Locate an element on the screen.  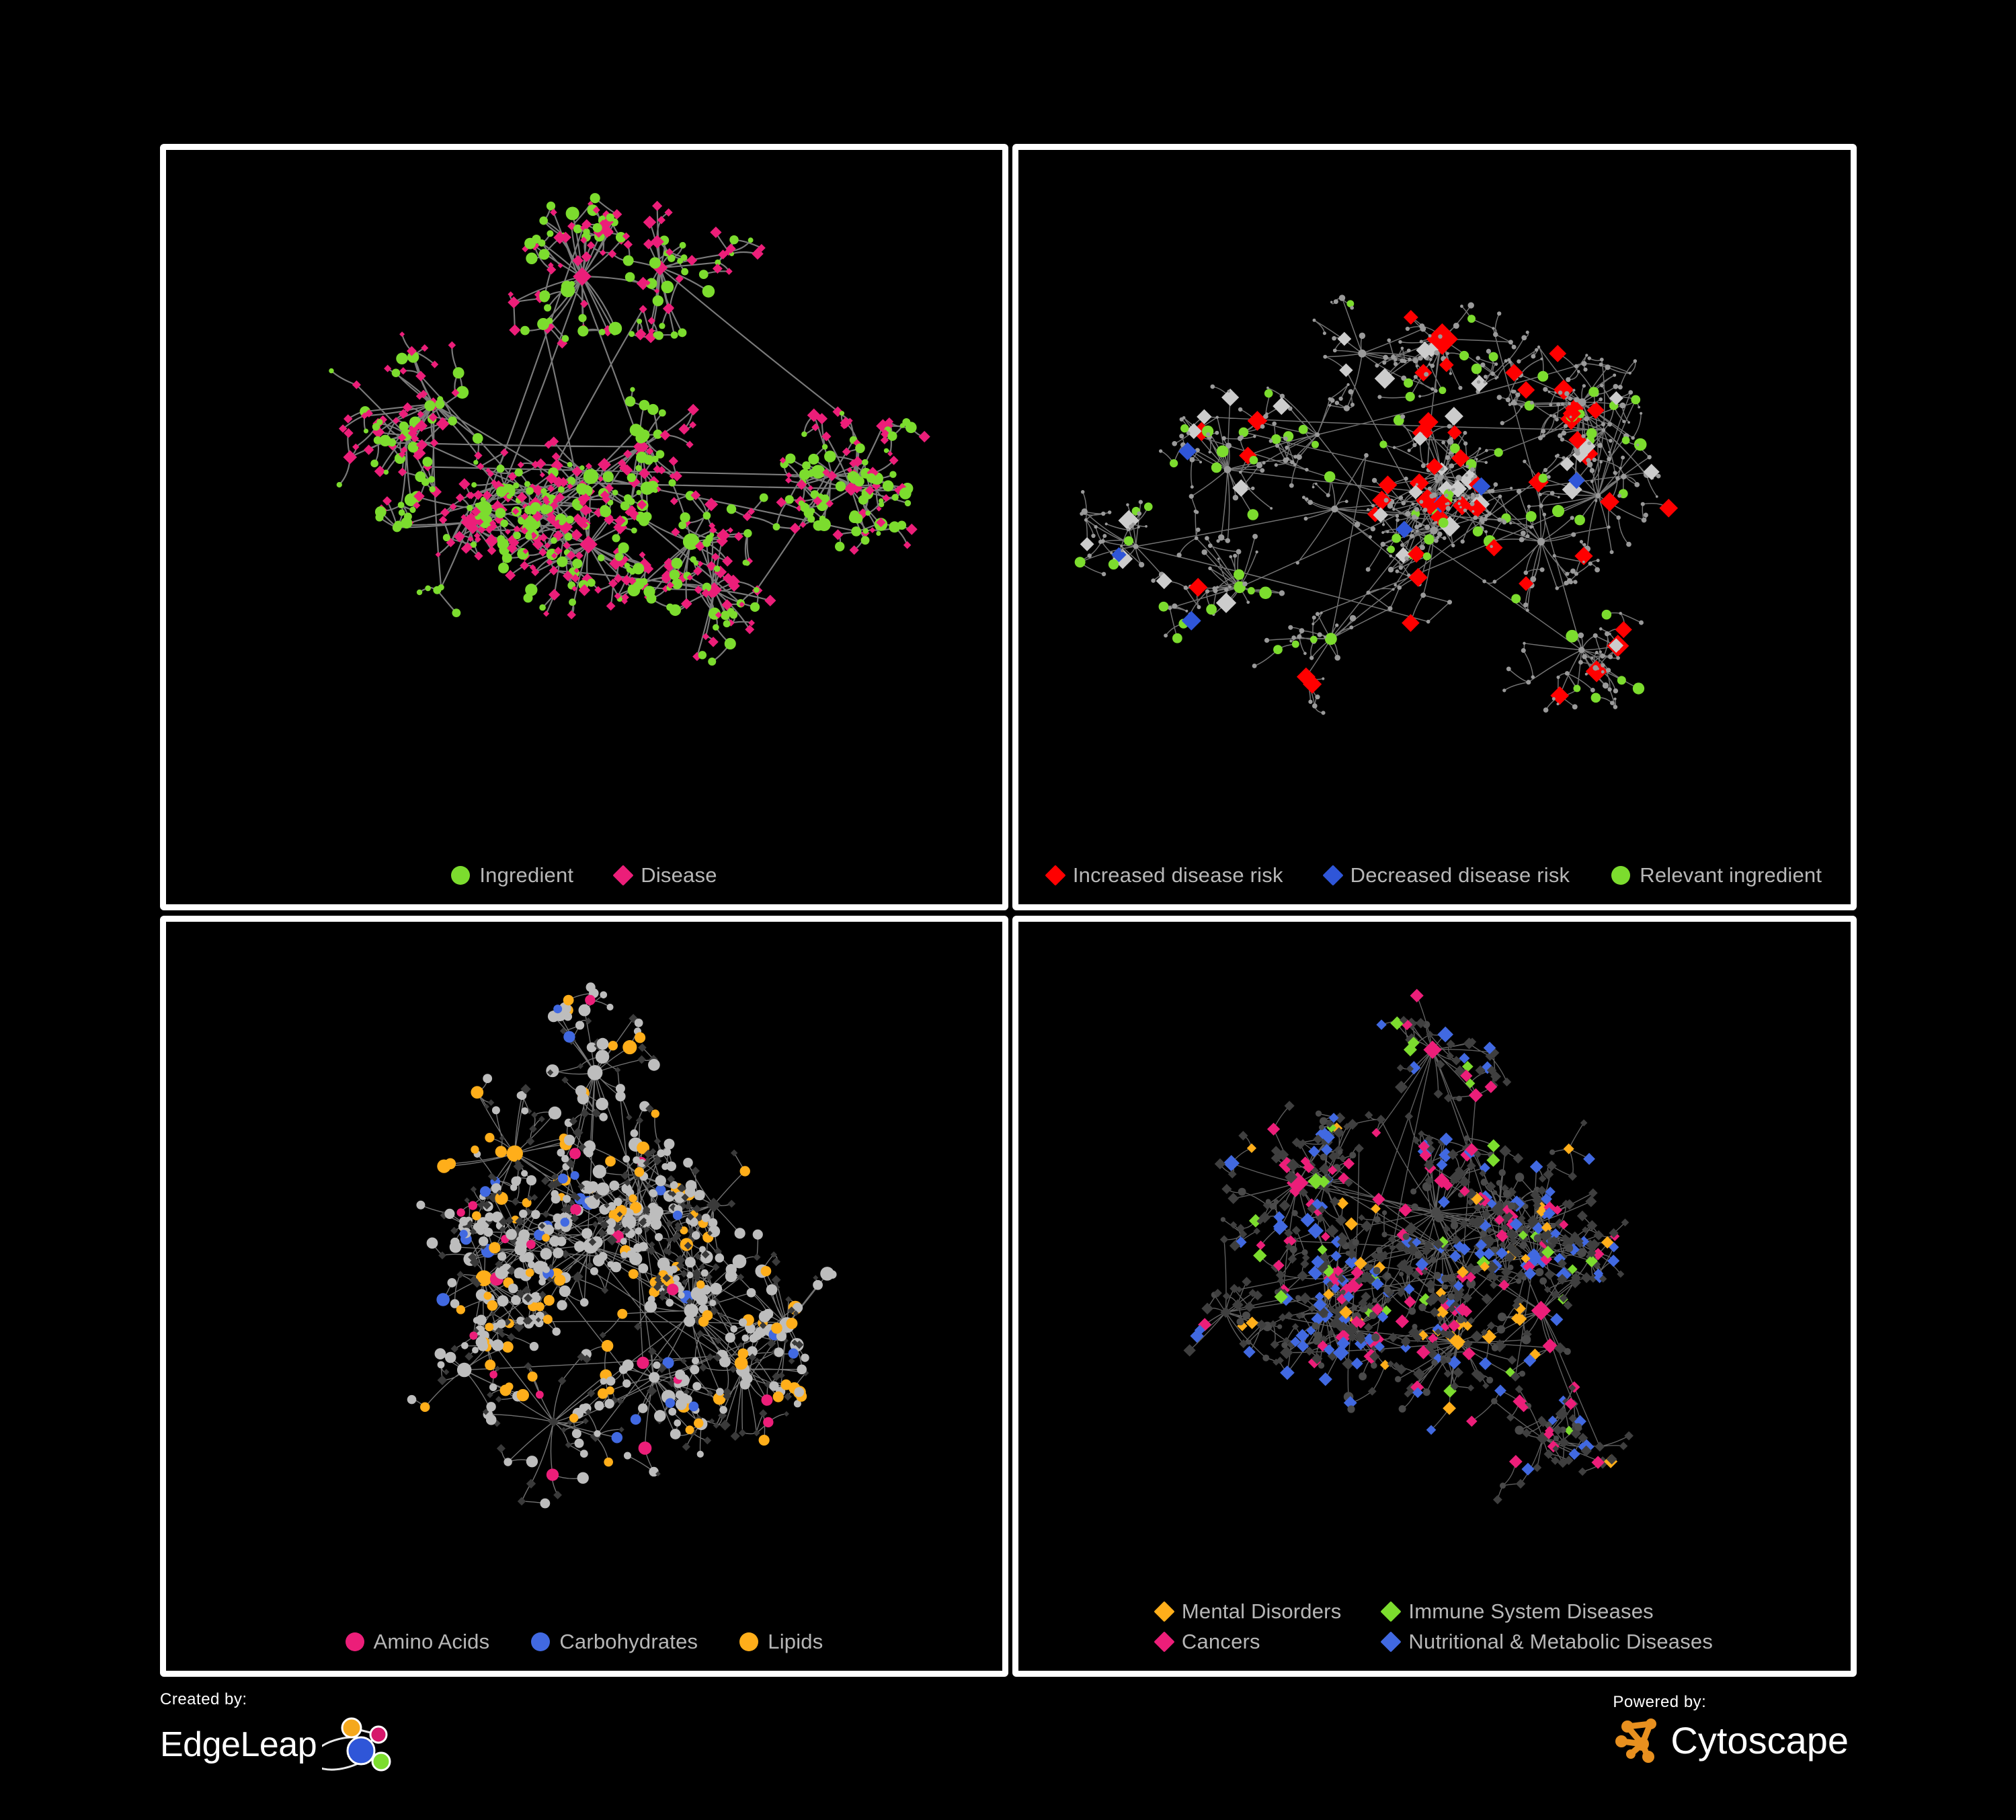
legend-item: Nutritional & Metabolic Diseases is located at coordinates (1546, 1641).